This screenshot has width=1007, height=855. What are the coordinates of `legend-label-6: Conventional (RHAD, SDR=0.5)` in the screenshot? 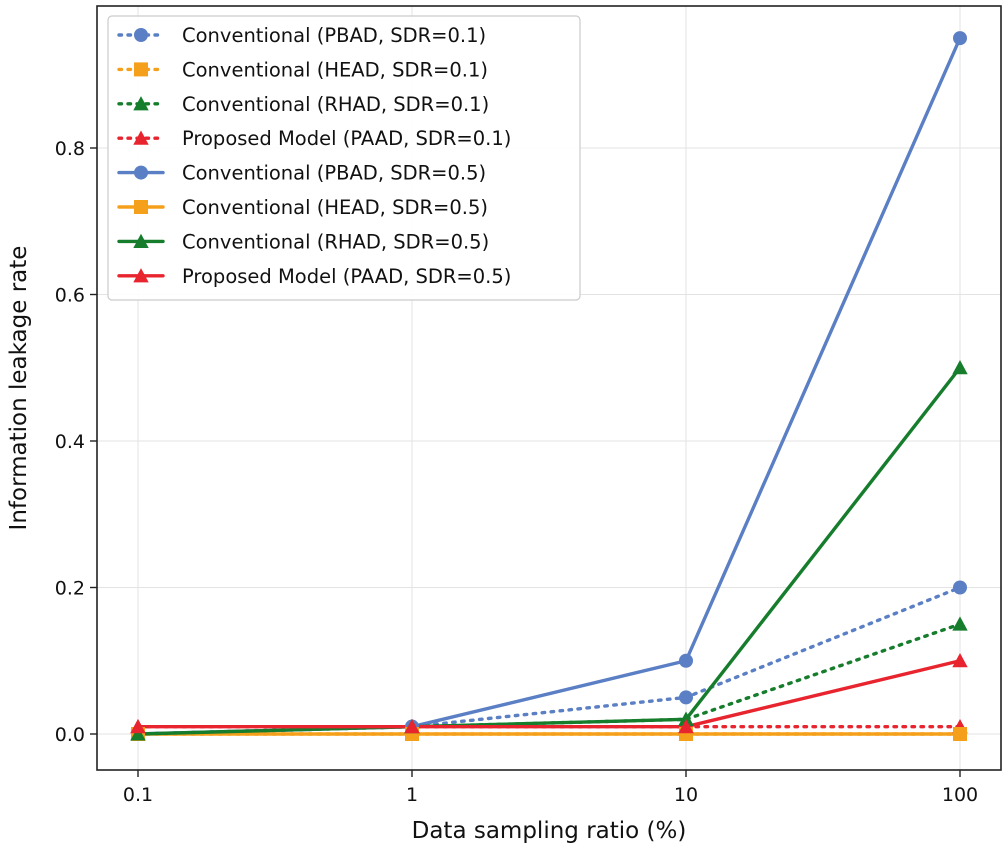 It's located at (335, 241).